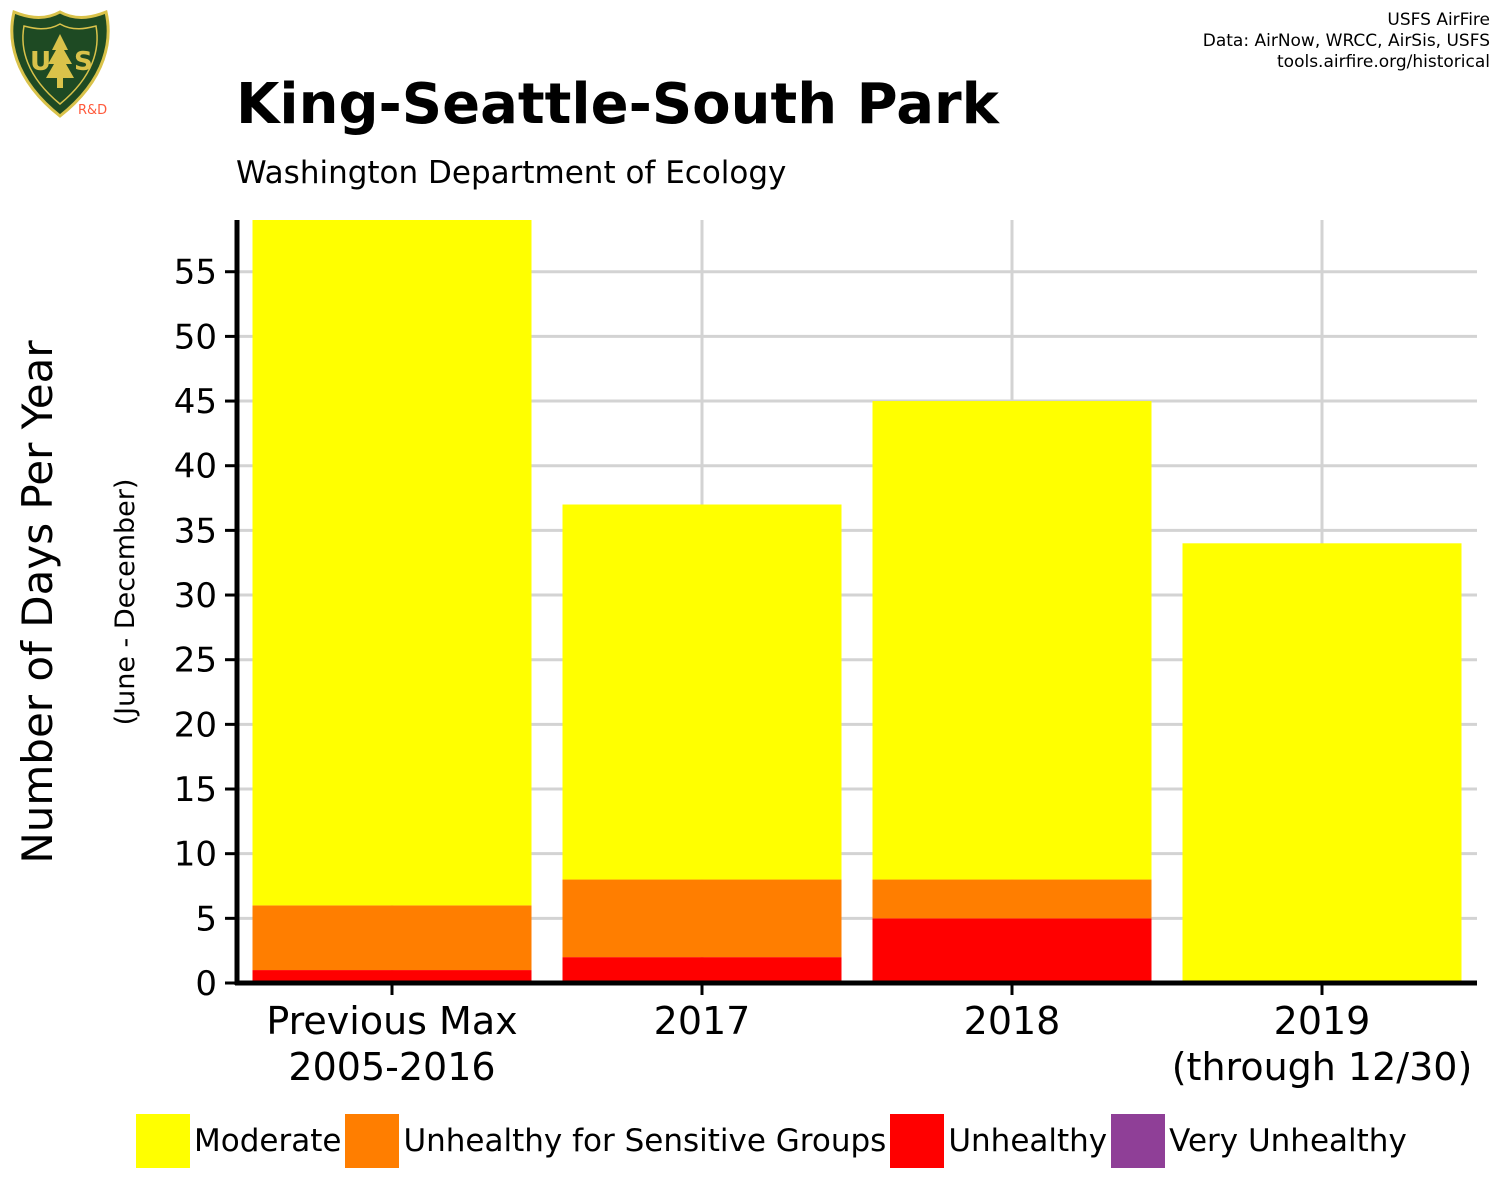  I want to click on y-tick-label: 5, so click(206, 919).